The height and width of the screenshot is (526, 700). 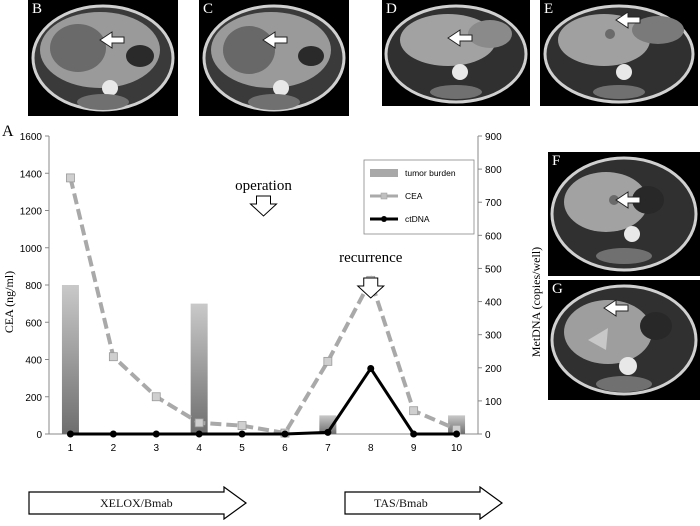 What do you see at coordinates (71, 448) in the screenshot?
I see `x-tick-label: 1` at bounding box center [71, 448].